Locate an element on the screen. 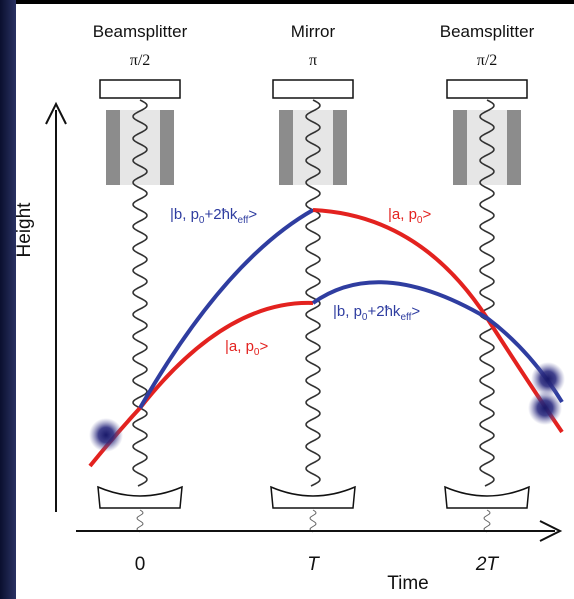 This screenshot has width=574, height=599. left-edge is located at coordinates (8, 299).